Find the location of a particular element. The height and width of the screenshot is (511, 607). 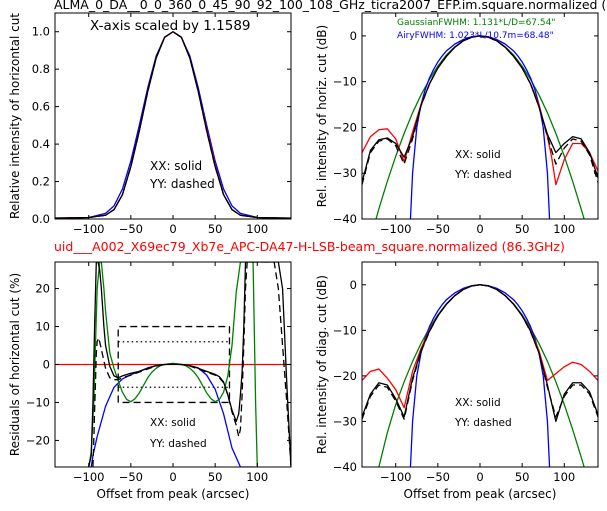

y-tick-label: 10 is located at coordinates (42, 327).